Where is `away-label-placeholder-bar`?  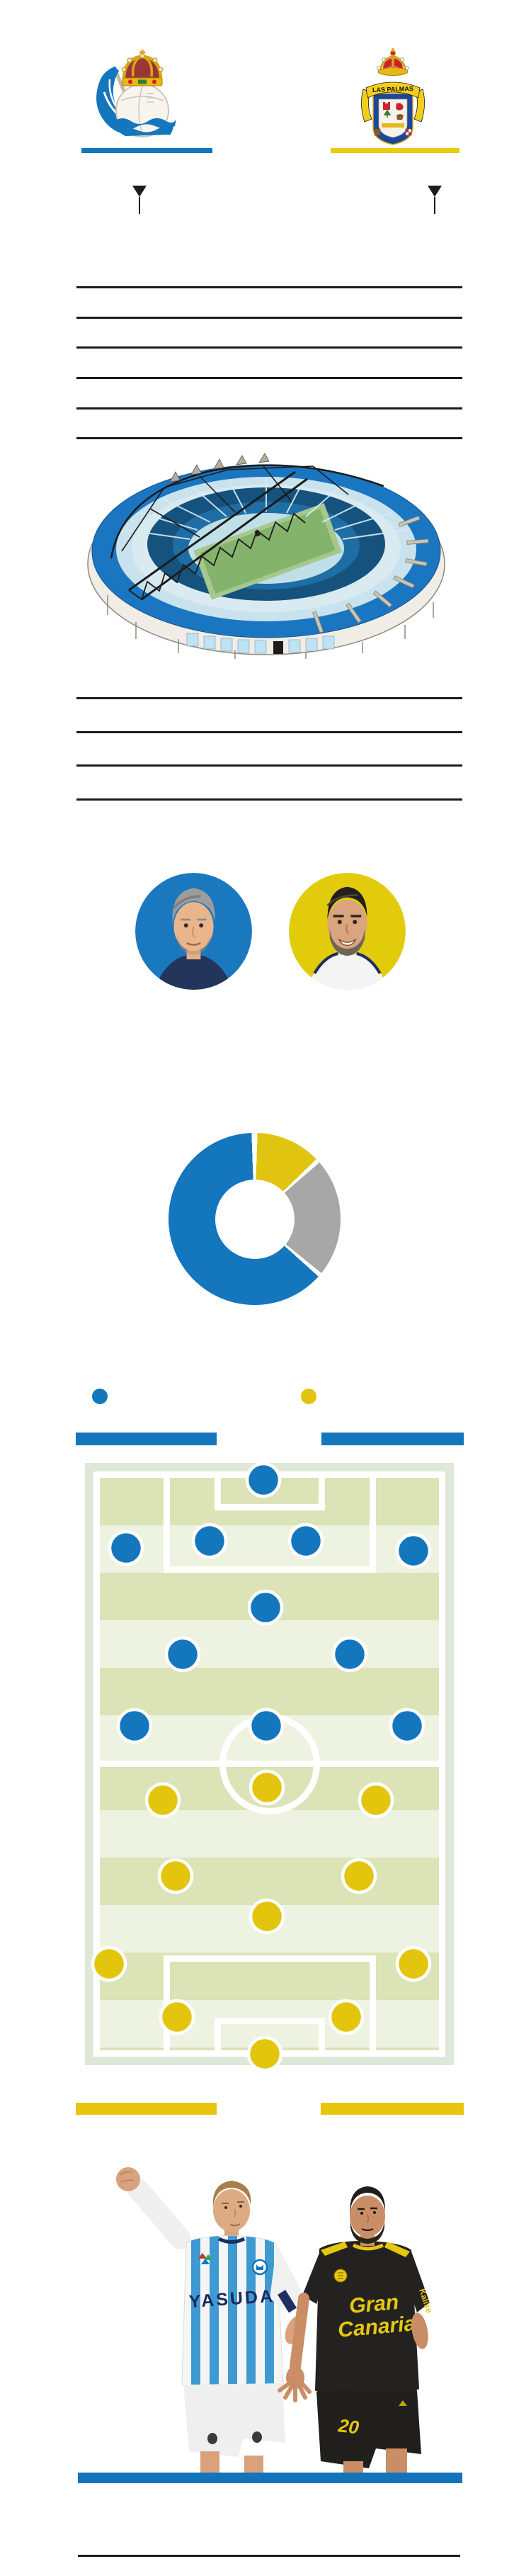
away-label-placeholder-bar is located at coordinates (392, 1439).